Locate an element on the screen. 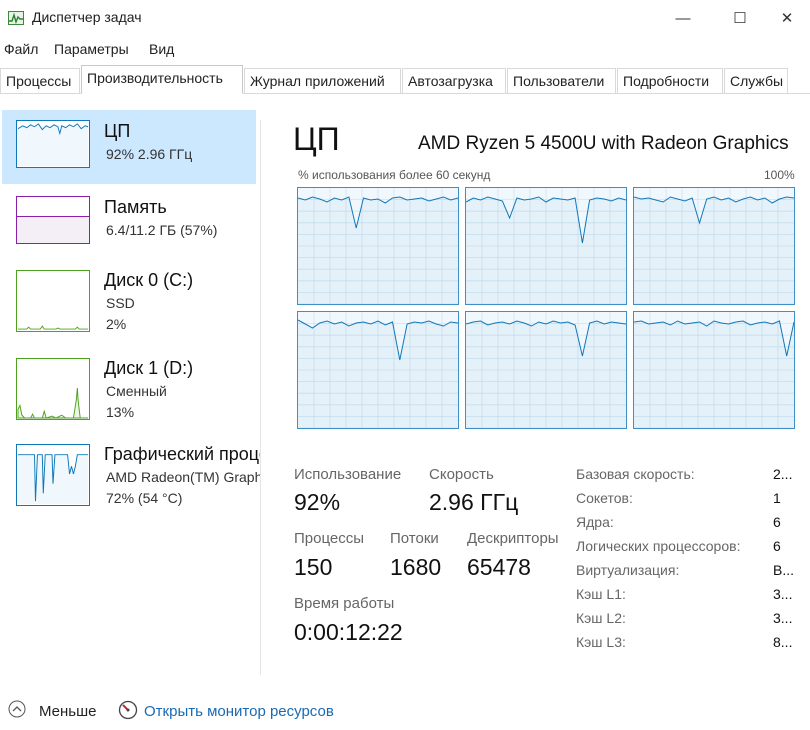 The width and height of the screenshot is (810, 730). spec-value: 1 is located at coordinates (777, 498).